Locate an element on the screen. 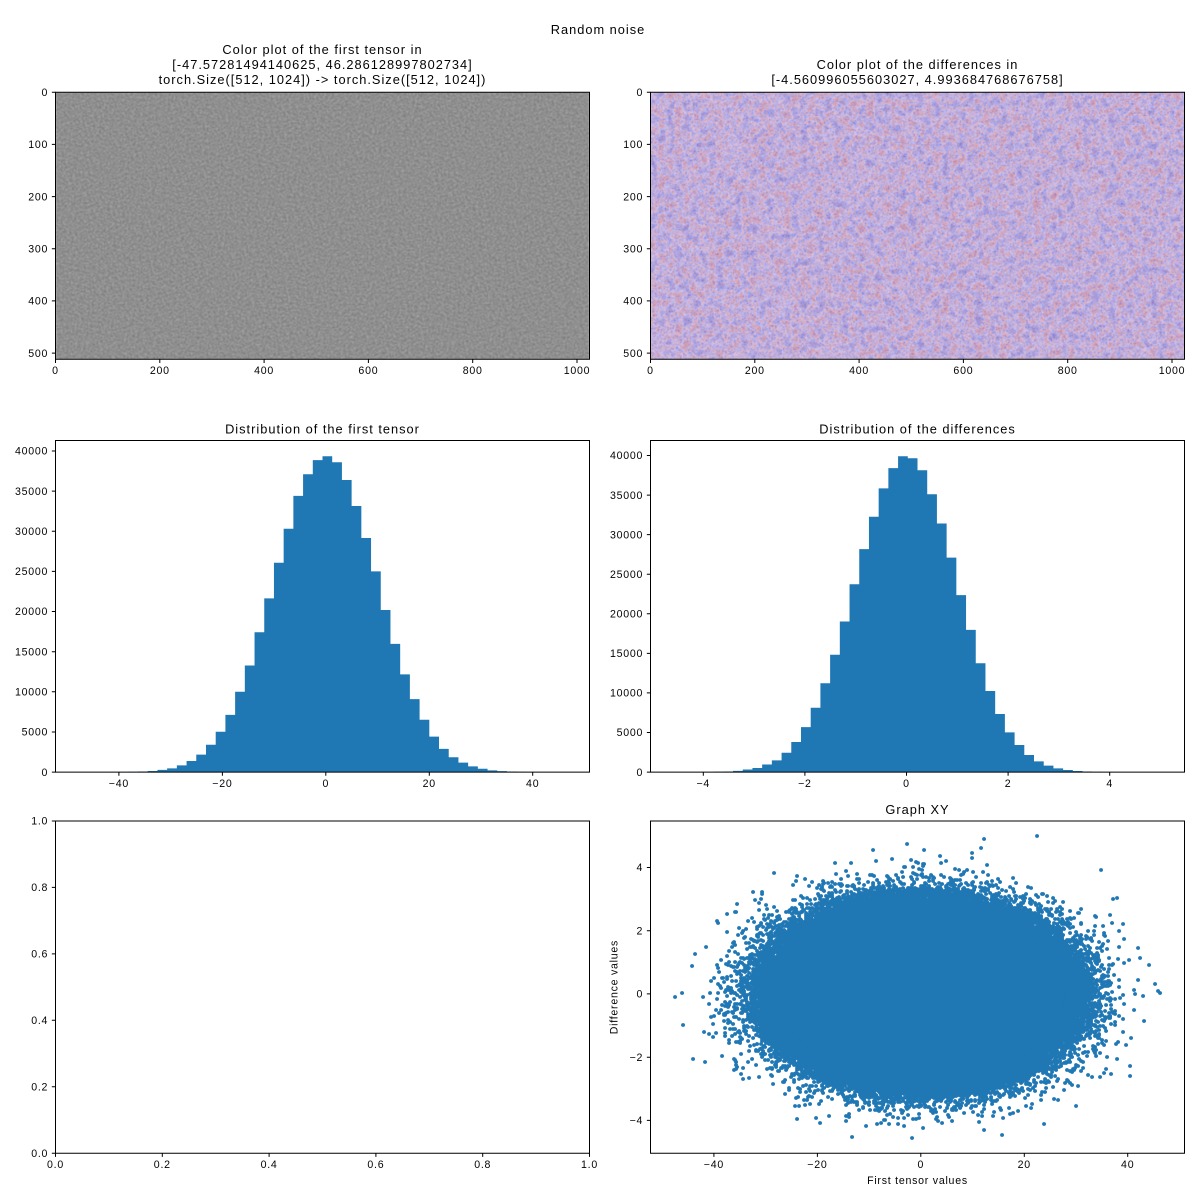 The width and height of the screenshot is (1200, 1200). svg-text:[-4.560996055603027, 4.9936847: [-4.560996055603027, 4.993684768676758] is located at coordinates (917, 79).